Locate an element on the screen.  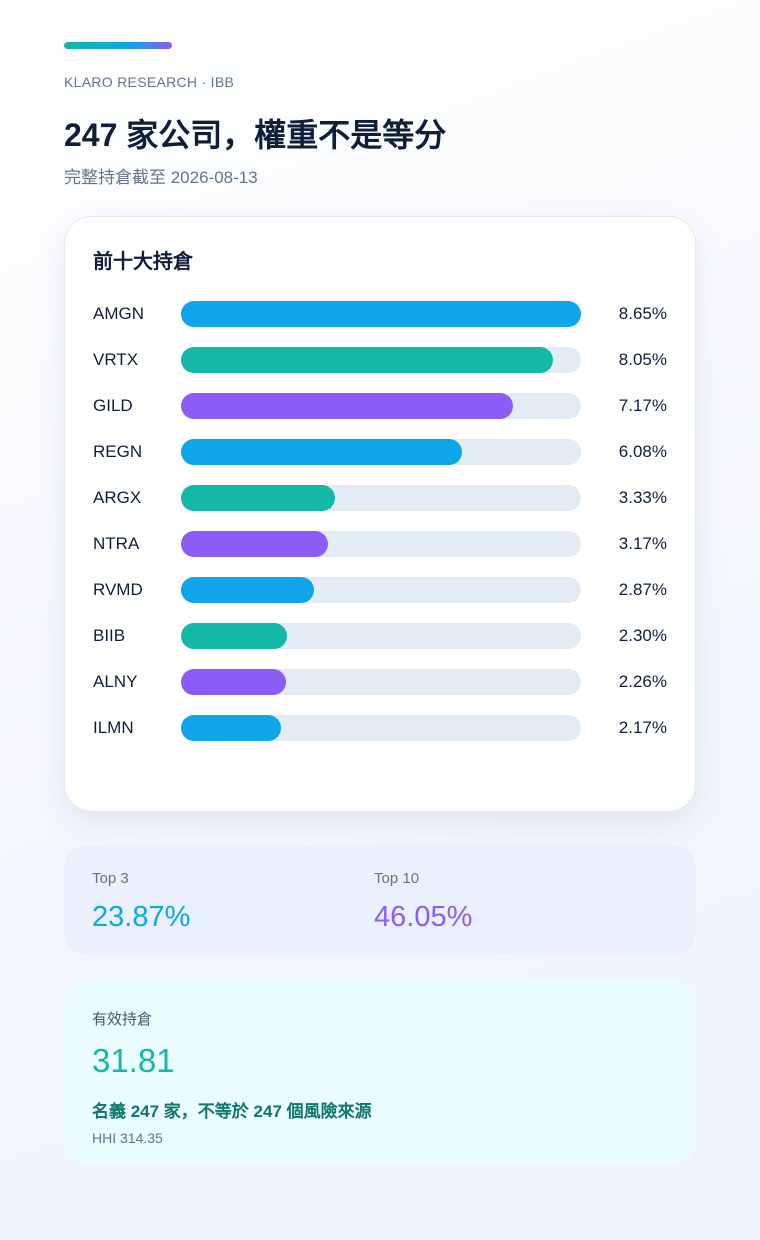
value-label: 2.26% is located at coordinates (642, 681).